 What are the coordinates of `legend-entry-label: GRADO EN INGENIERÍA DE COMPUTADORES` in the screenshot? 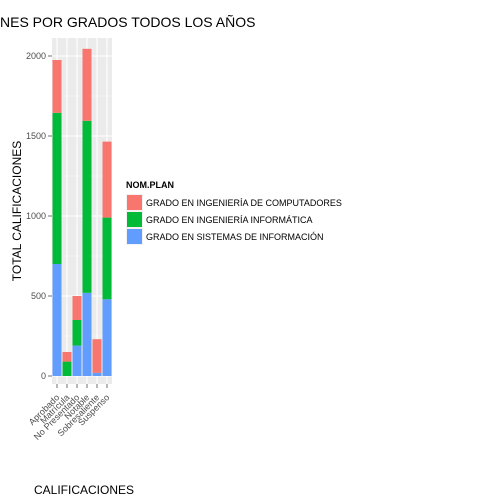 It's located at (244, 203).